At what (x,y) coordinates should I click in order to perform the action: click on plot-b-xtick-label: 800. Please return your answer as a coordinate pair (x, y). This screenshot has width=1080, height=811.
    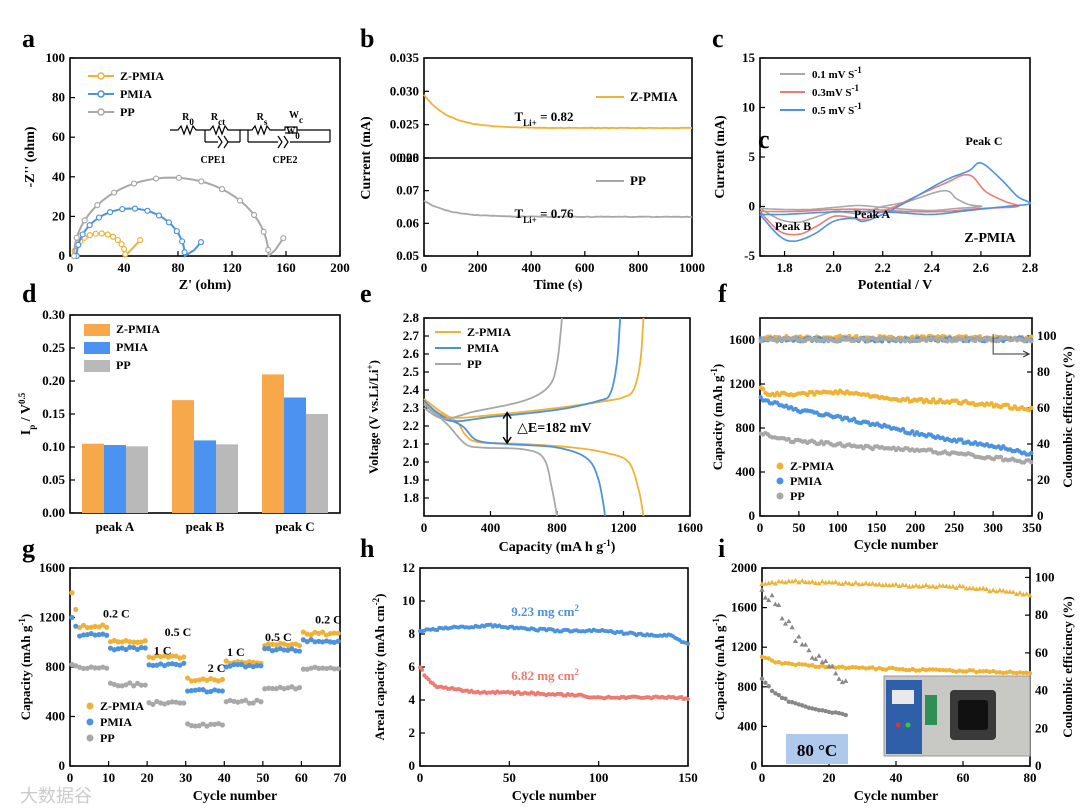
    Looking at the image, I should click on (639, 267).